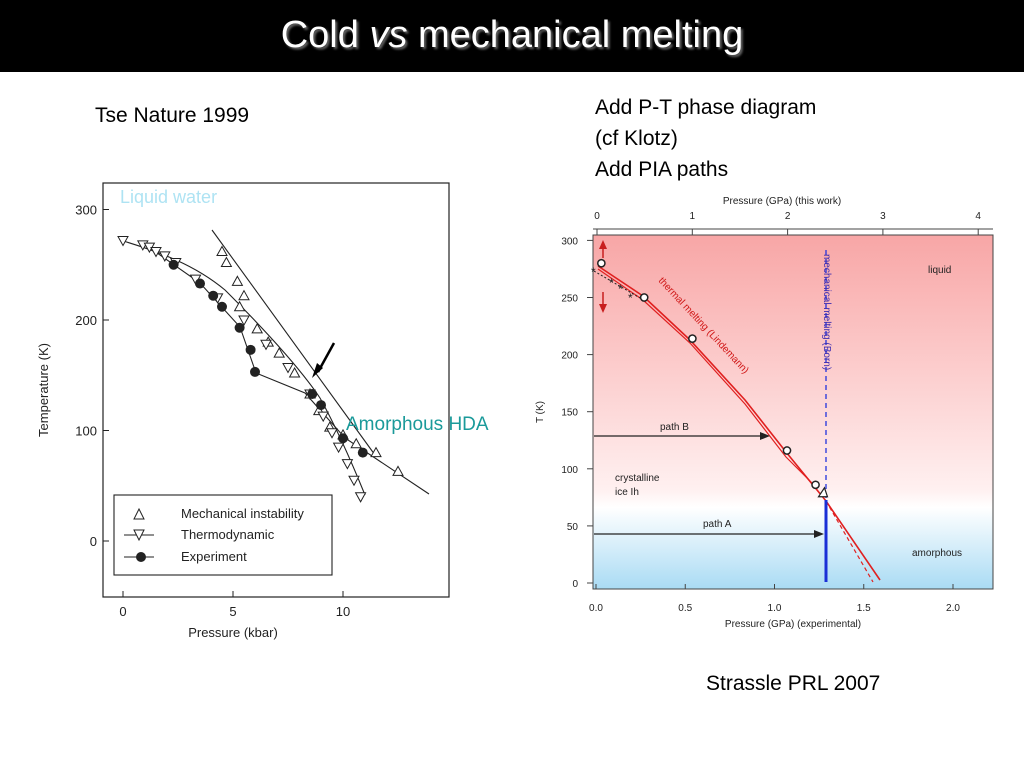 This screenshot has height=768, width=1024. Describe the element at coordinates (569, 413) in the screenshot. I see `right-y-tick-label: 150` at that location.